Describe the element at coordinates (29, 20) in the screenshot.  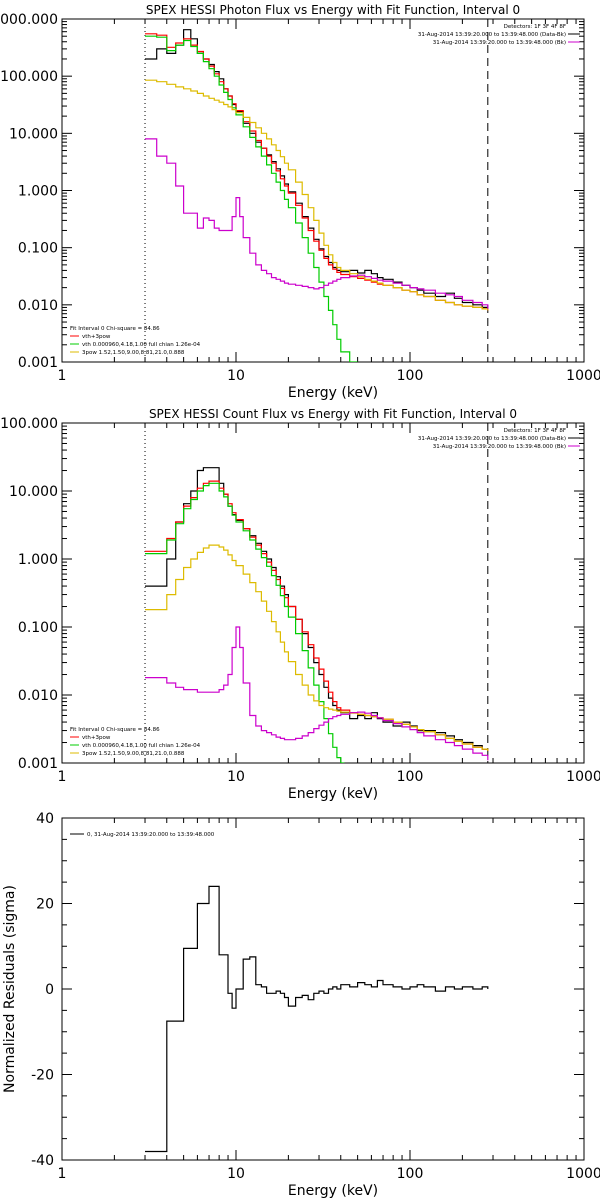
I see `y-tick-label: 1000.000` at that location.